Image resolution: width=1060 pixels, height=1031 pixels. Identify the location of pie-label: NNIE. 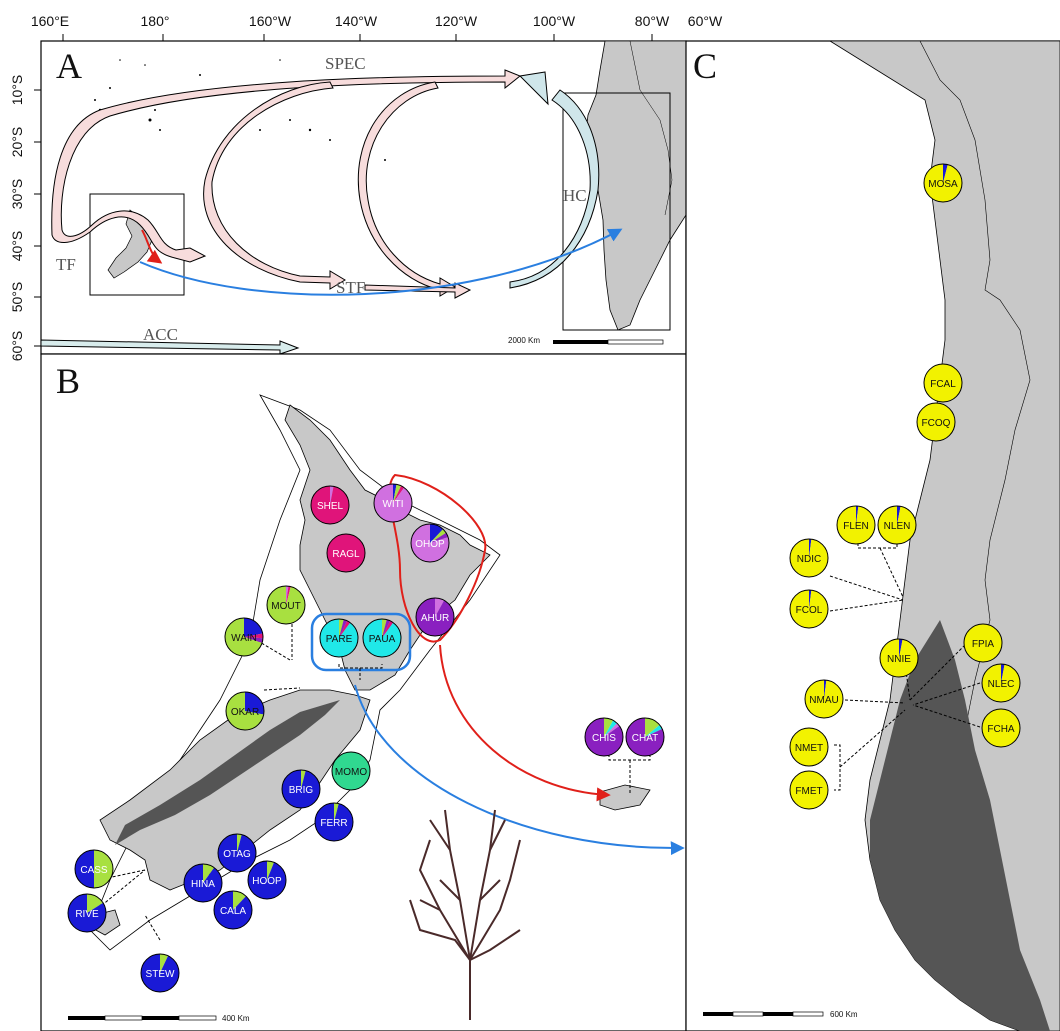
(899, 659).